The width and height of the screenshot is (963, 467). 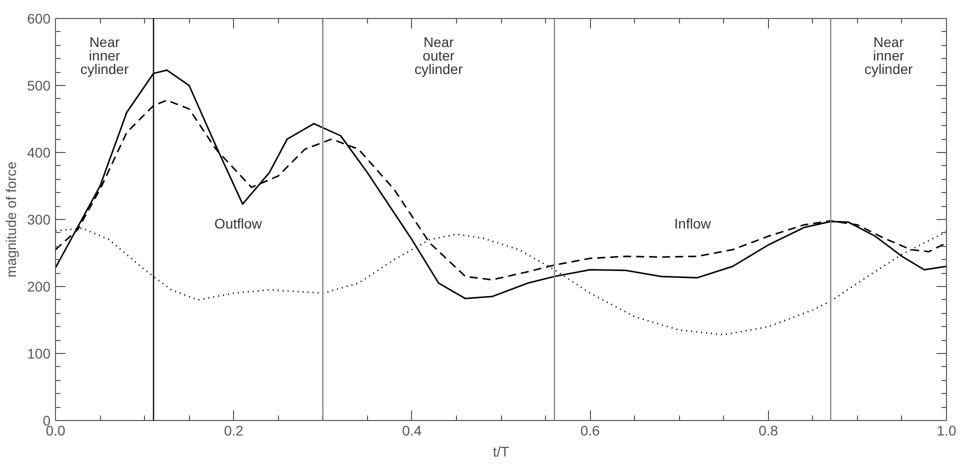 What do you see at coordinates (946, 430) in the screenshot?
I see `x-tick-label: 1.0` at bounding box center [946, 430].